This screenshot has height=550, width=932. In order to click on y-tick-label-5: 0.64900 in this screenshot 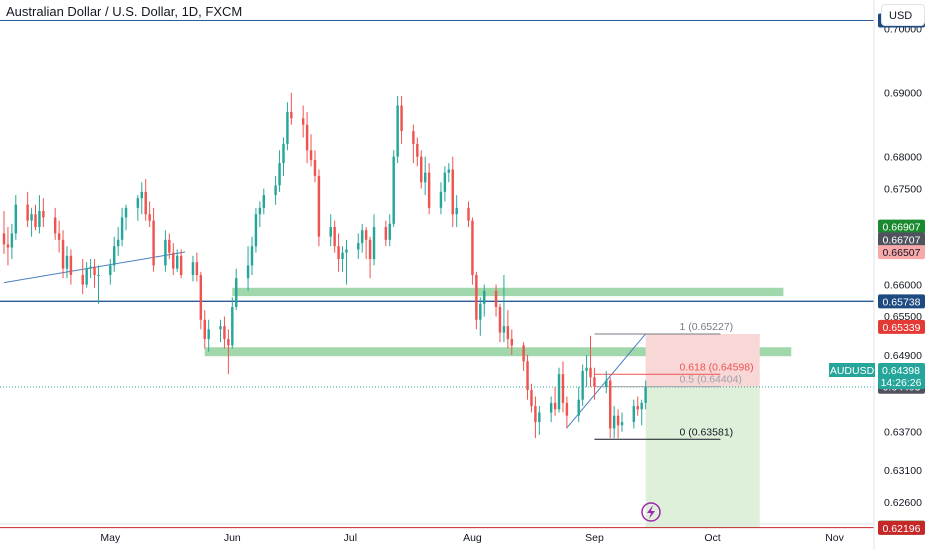, I will do `click(903, 356)`.